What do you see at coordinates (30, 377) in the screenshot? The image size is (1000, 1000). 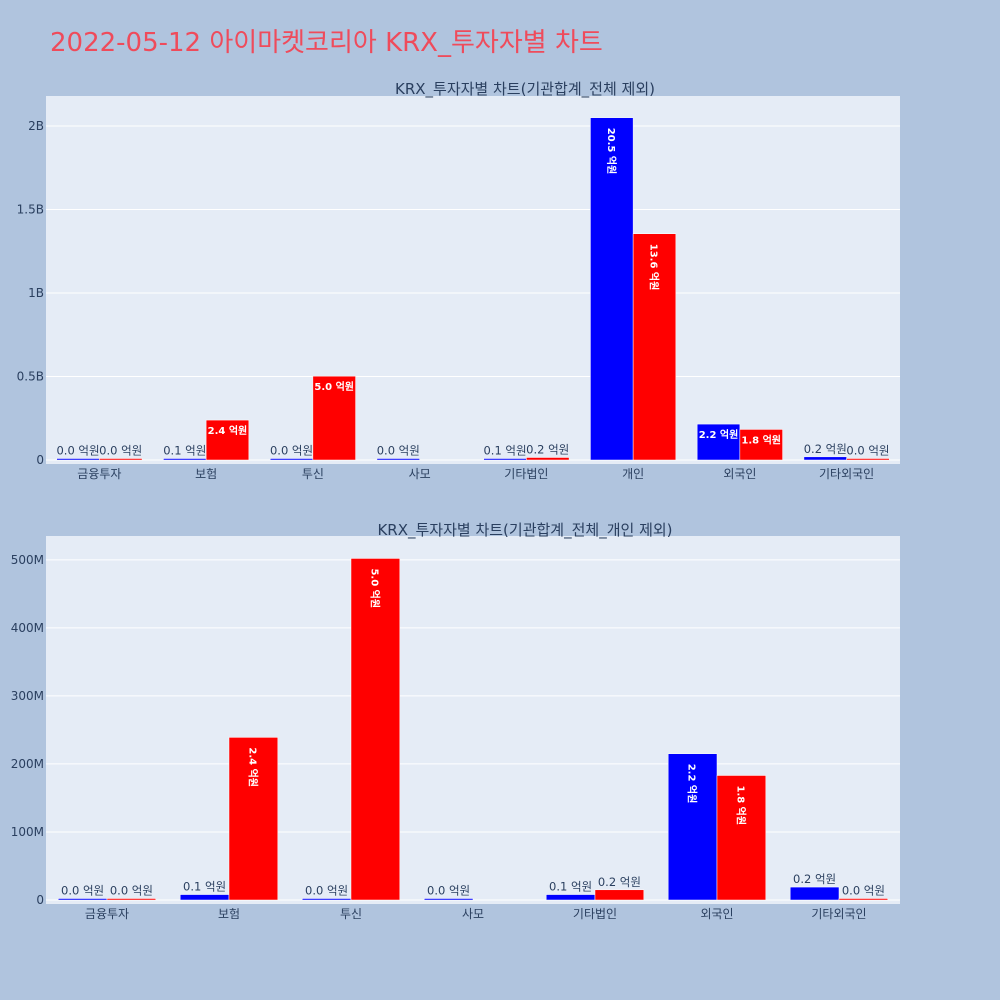 I see `y-tick-label: 0.5B` at bounding box center [30, 377].